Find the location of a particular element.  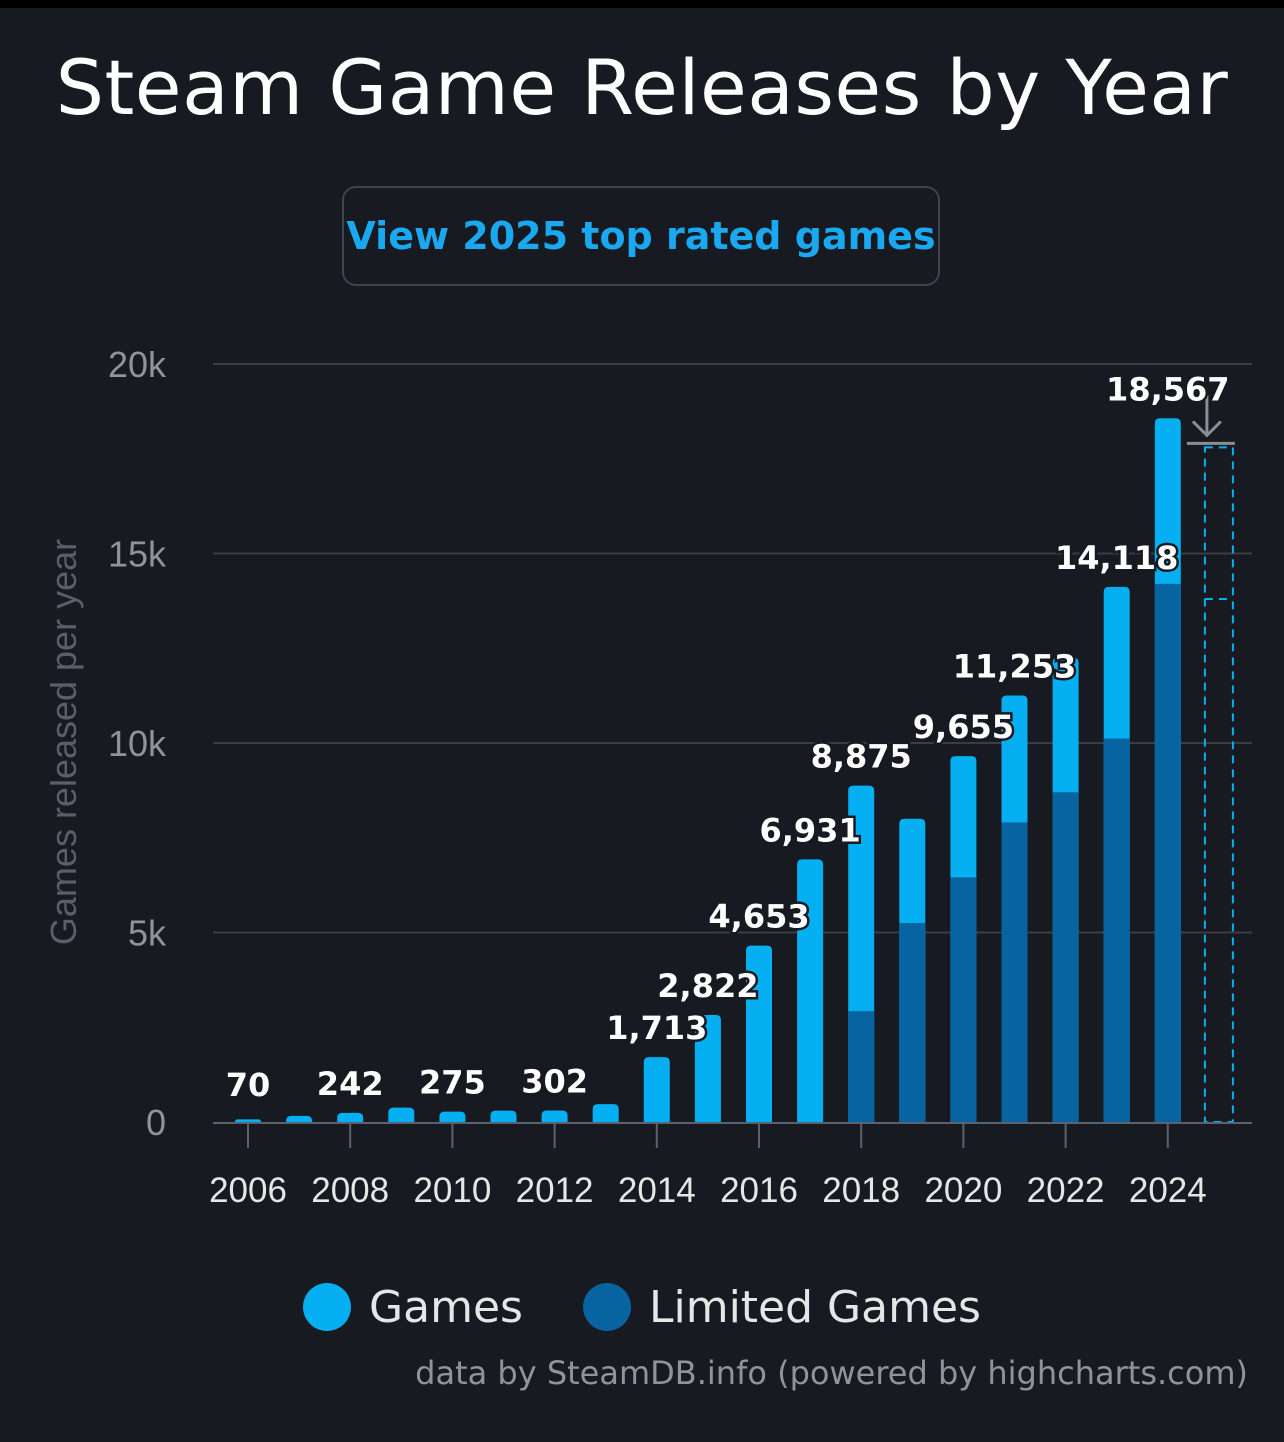

bar-games-2009 is located at coordinates (401, 1114).